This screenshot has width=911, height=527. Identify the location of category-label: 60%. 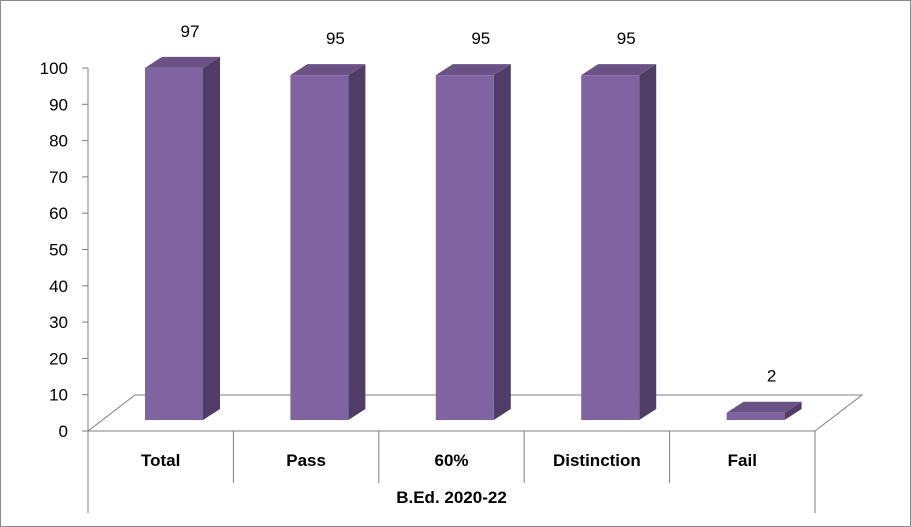
(451, 460).